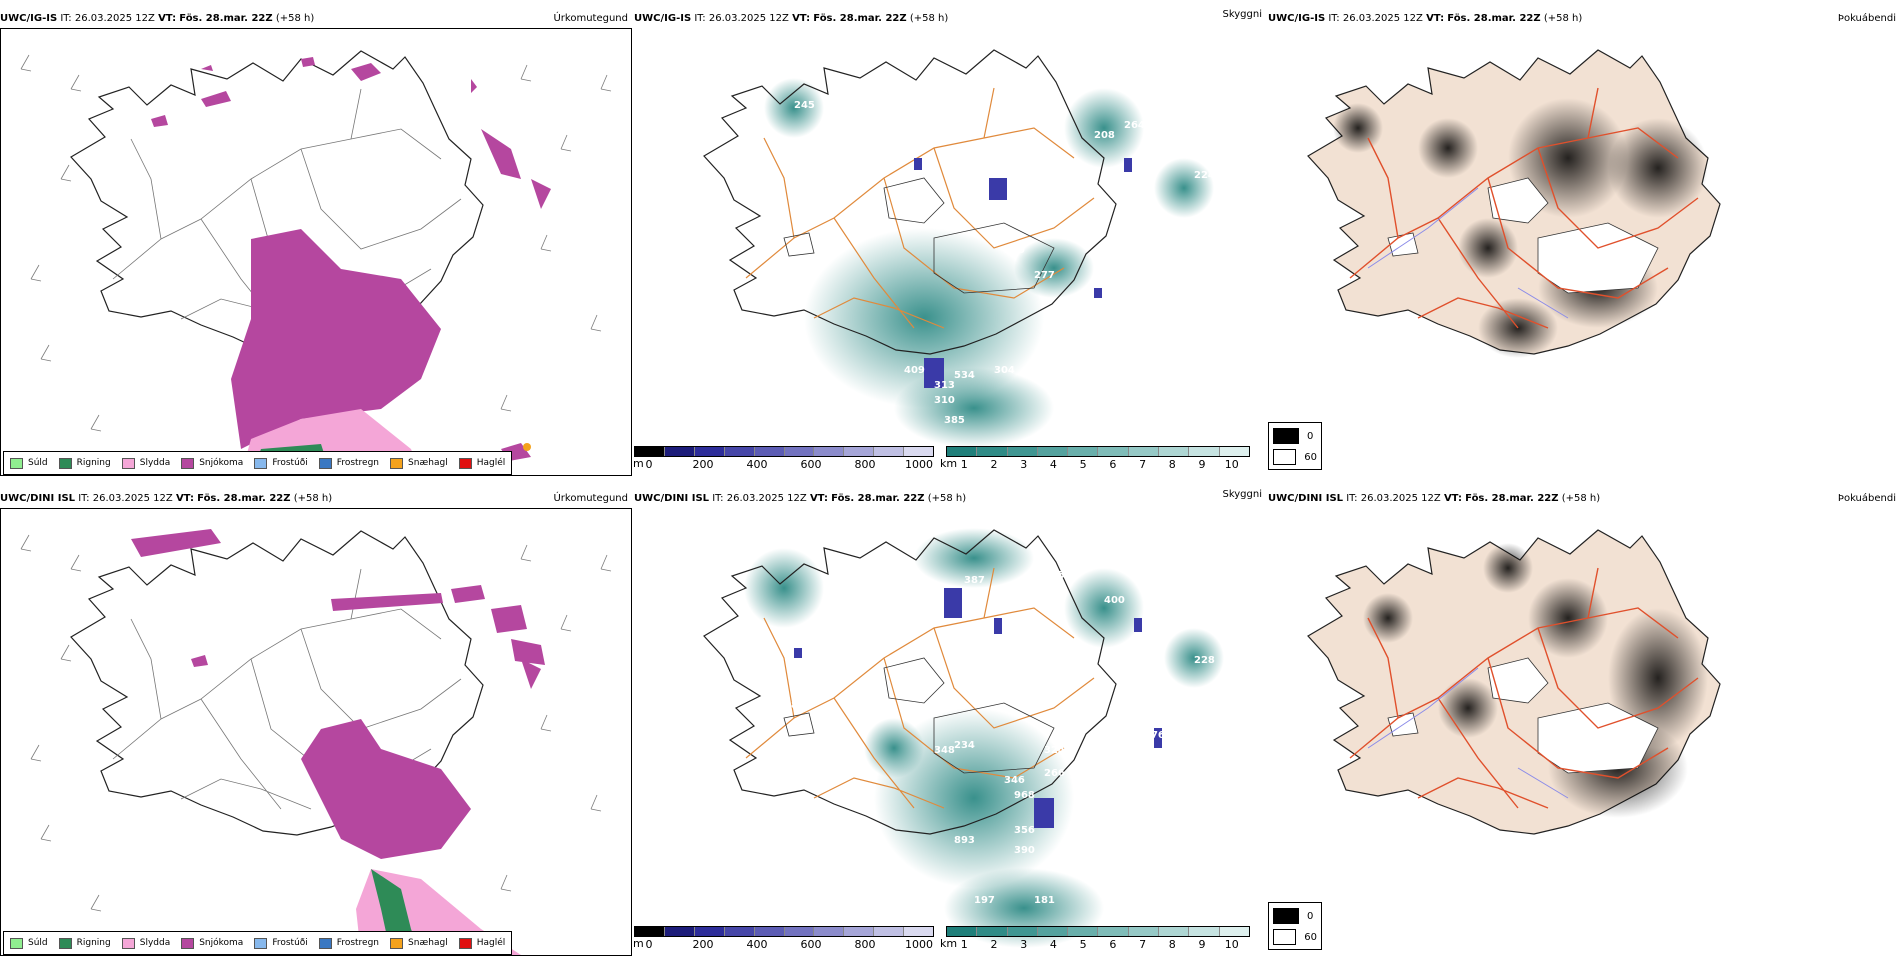  I want to click on snow-areas, so click(338, 694).